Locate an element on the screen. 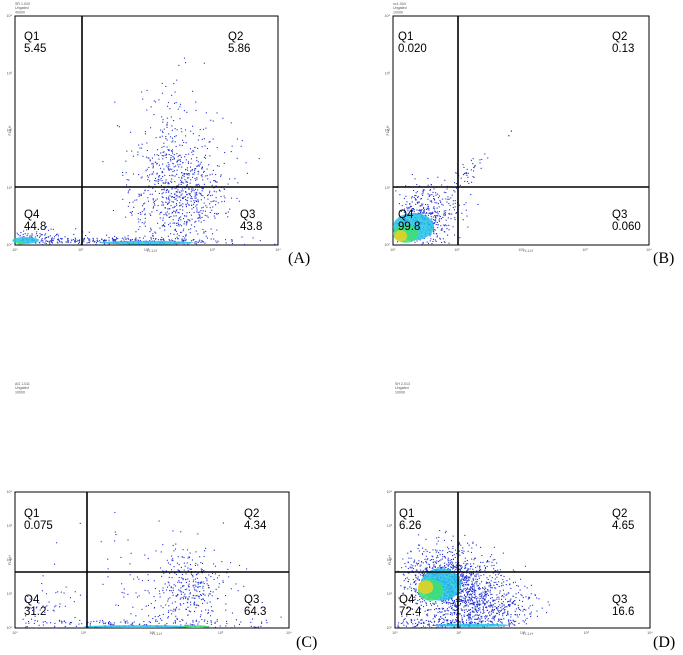  quadrant-value-q2: 4.34 is located at coordinates (255, 526).